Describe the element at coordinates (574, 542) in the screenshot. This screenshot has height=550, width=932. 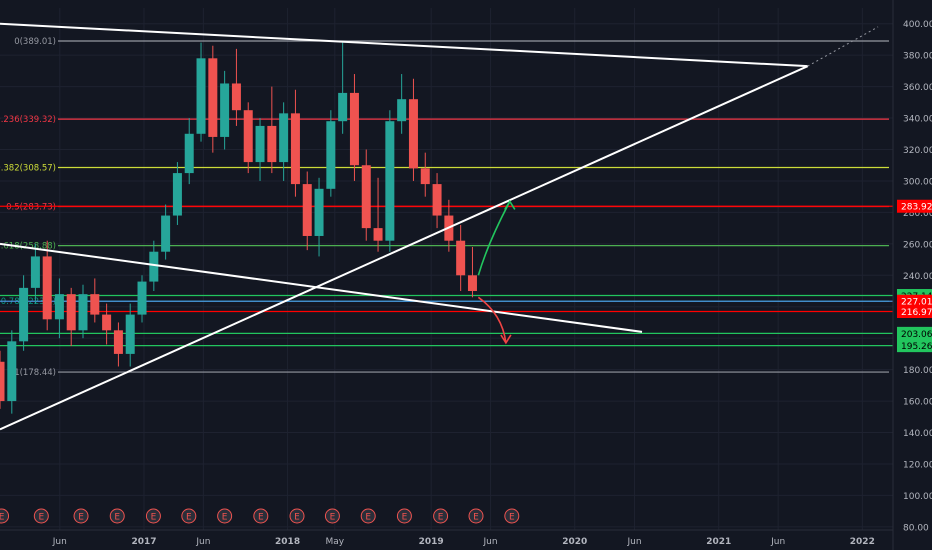
I see `x-tick-label: 2020` at that location.